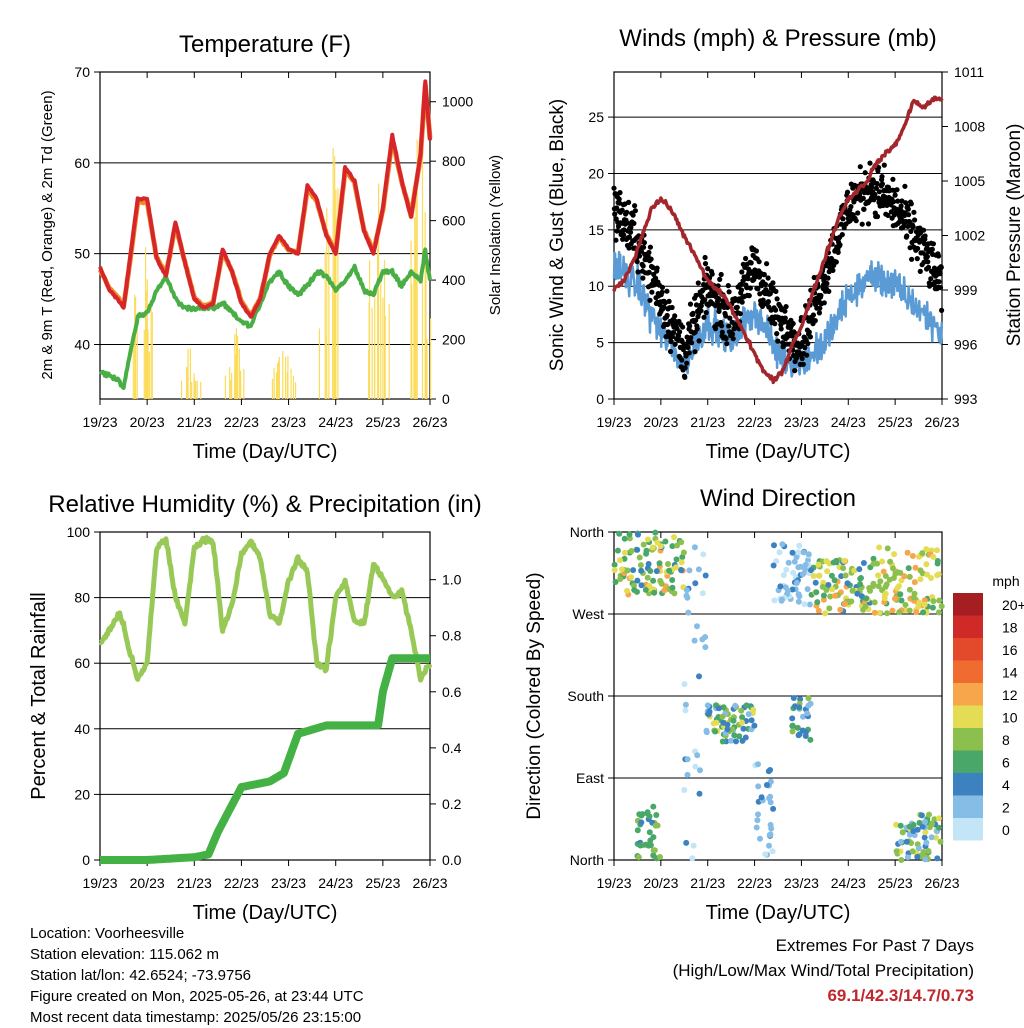  I want to click on y-tick-label: North, so click(587, 532).